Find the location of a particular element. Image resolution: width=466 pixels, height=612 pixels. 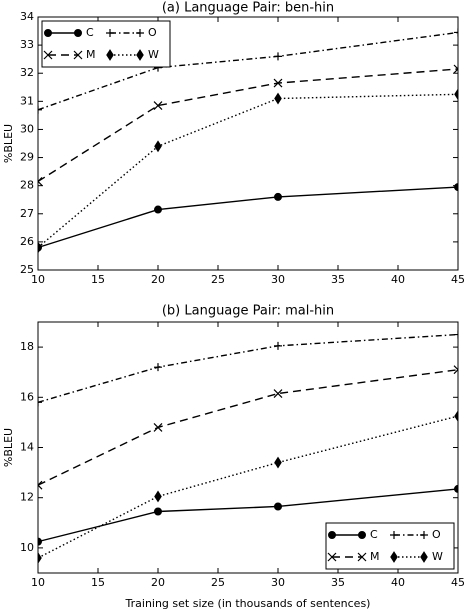

y-tick-label: 10 is located at coordinates (27, 547).